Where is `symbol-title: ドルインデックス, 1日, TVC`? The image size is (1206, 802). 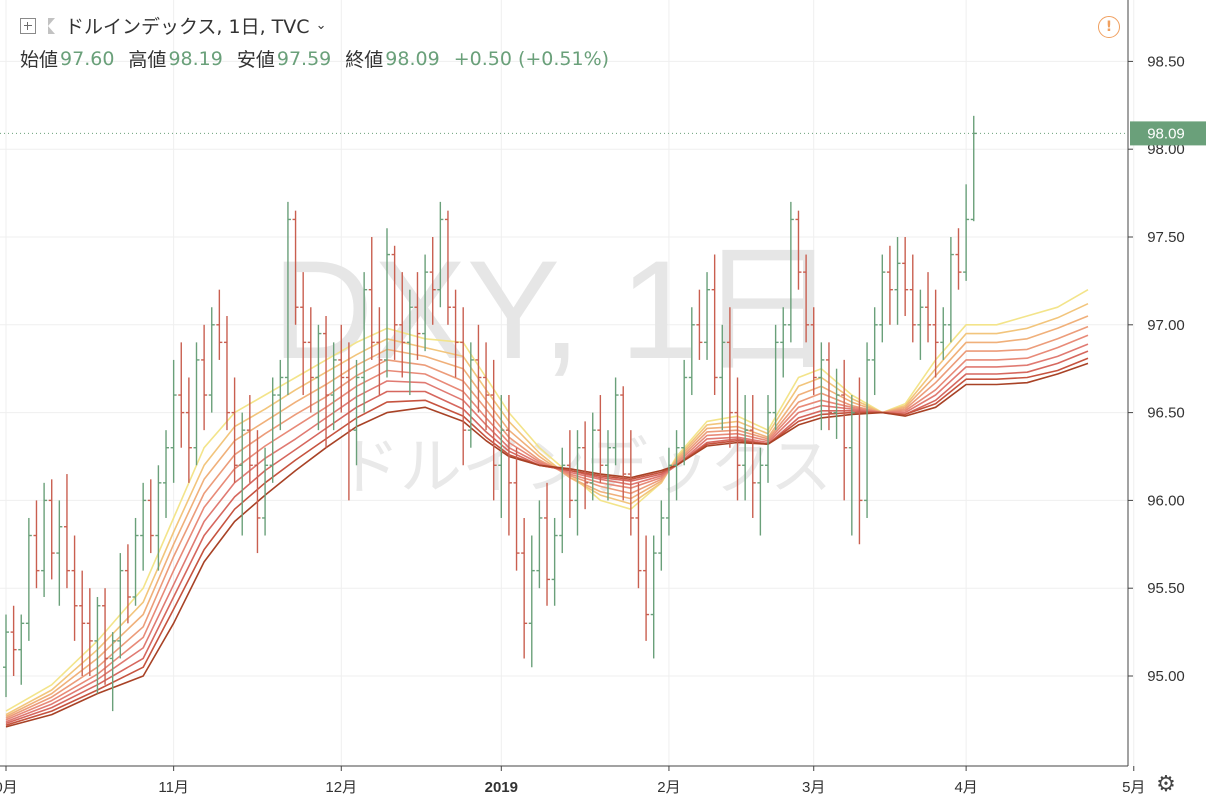
symbol-title: ドルインデックス, 1日, TVC is located at coordinates (187, 27).